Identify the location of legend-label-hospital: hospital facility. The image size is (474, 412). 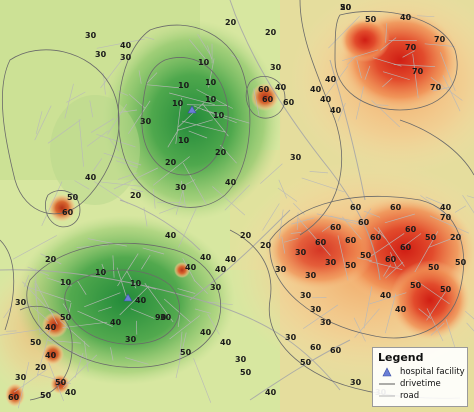
(432, 372).